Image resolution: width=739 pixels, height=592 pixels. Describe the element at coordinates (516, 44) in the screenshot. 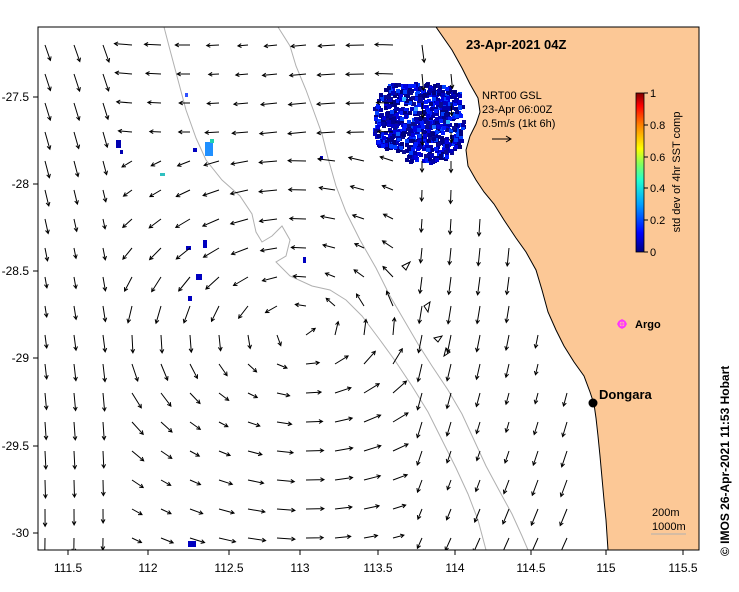

I see `map-title: 23-Apr-2021 04Z` at that location.